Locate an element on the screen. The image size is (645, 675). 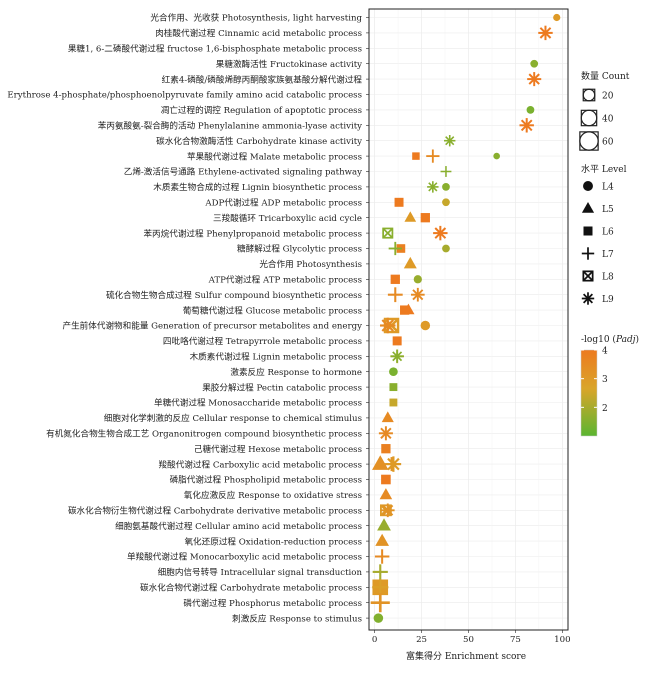
legend-level-label: L6 is located at coordinates (608, 233).